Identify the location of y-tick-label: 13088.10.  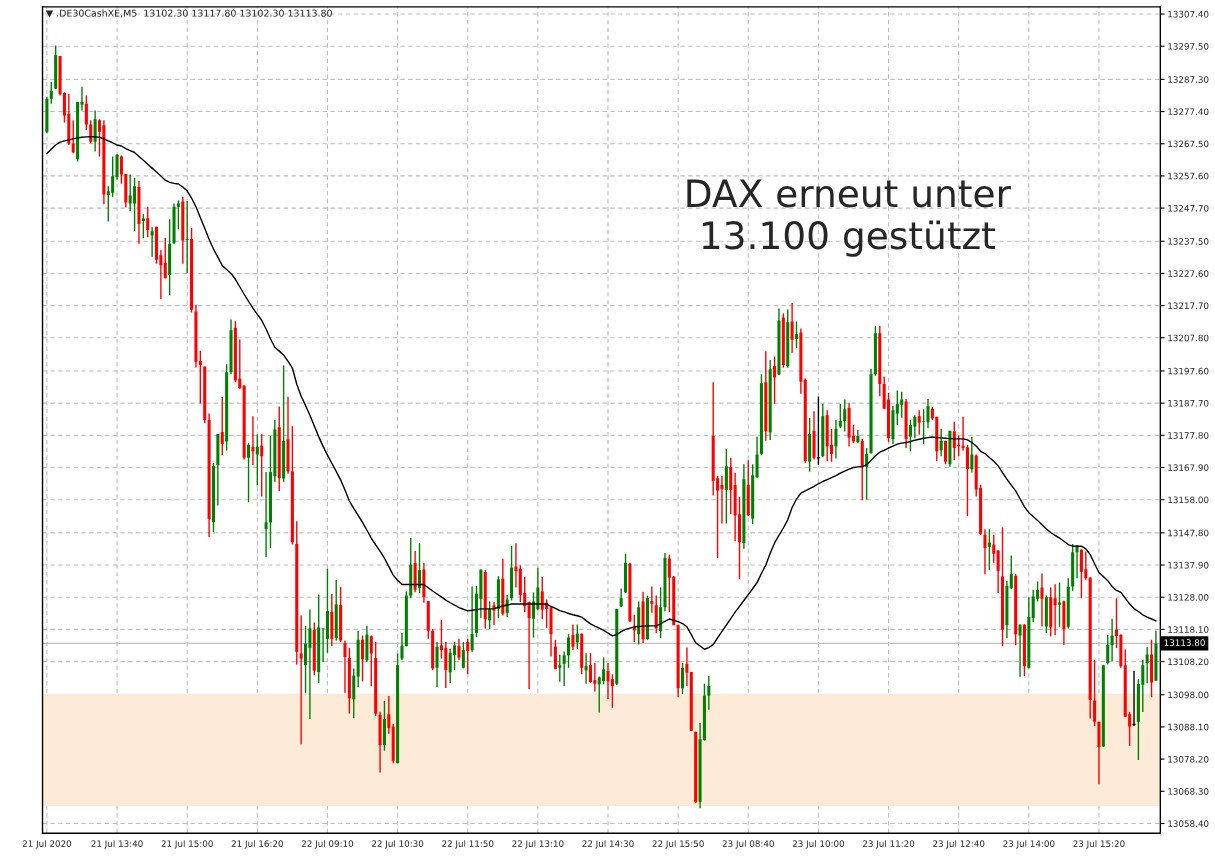
(1188, 727).